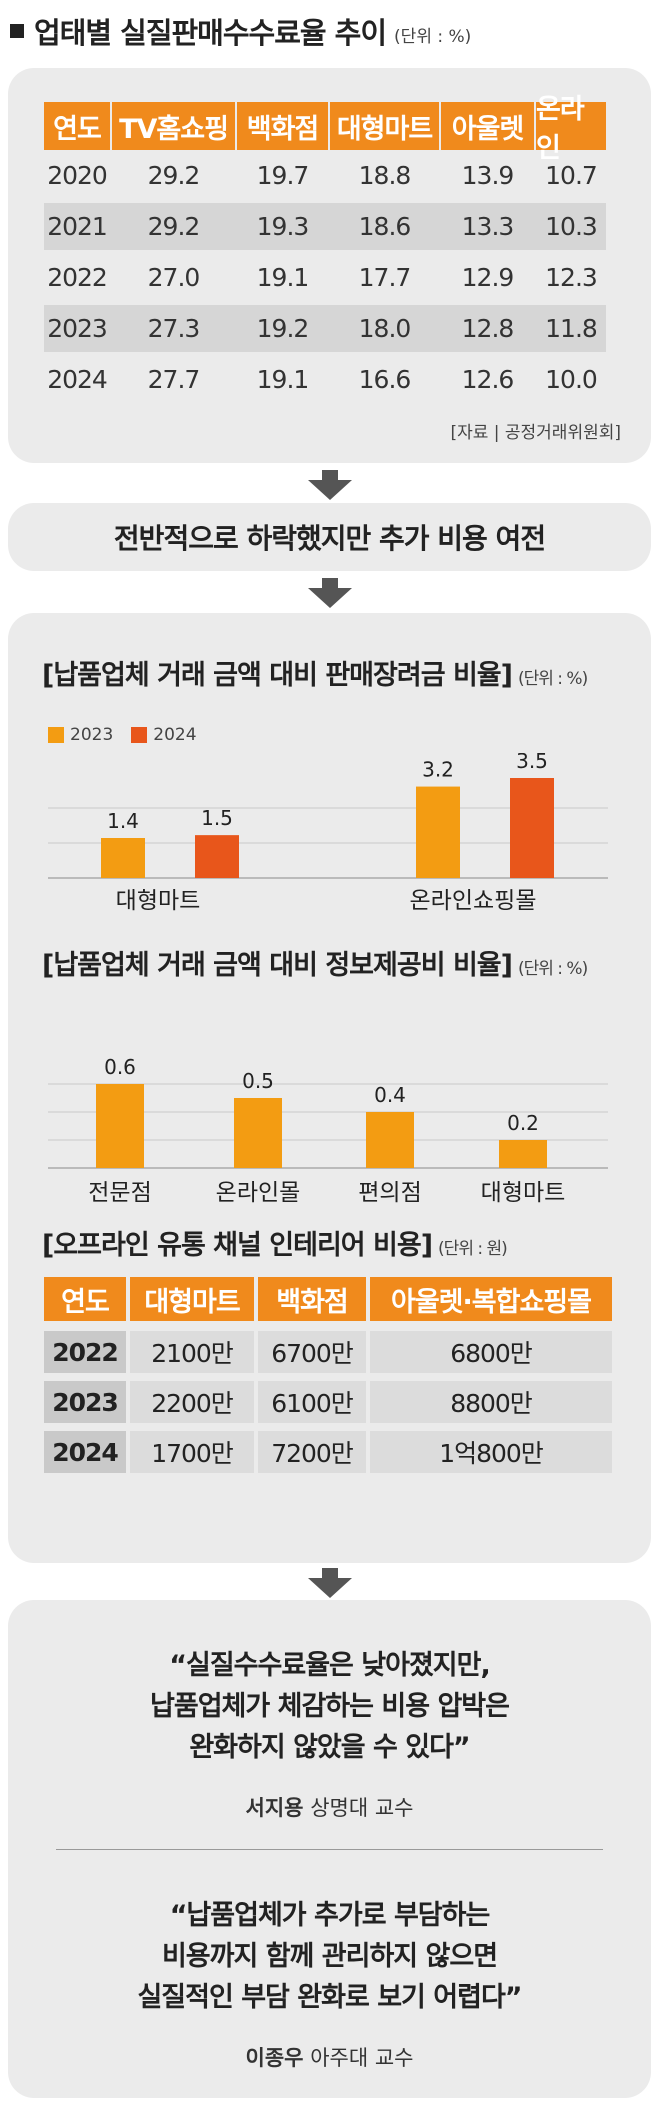  Describe the element at coordinates (488, 379) in the screenshot. I see `table-cell: 12.6` at that location.